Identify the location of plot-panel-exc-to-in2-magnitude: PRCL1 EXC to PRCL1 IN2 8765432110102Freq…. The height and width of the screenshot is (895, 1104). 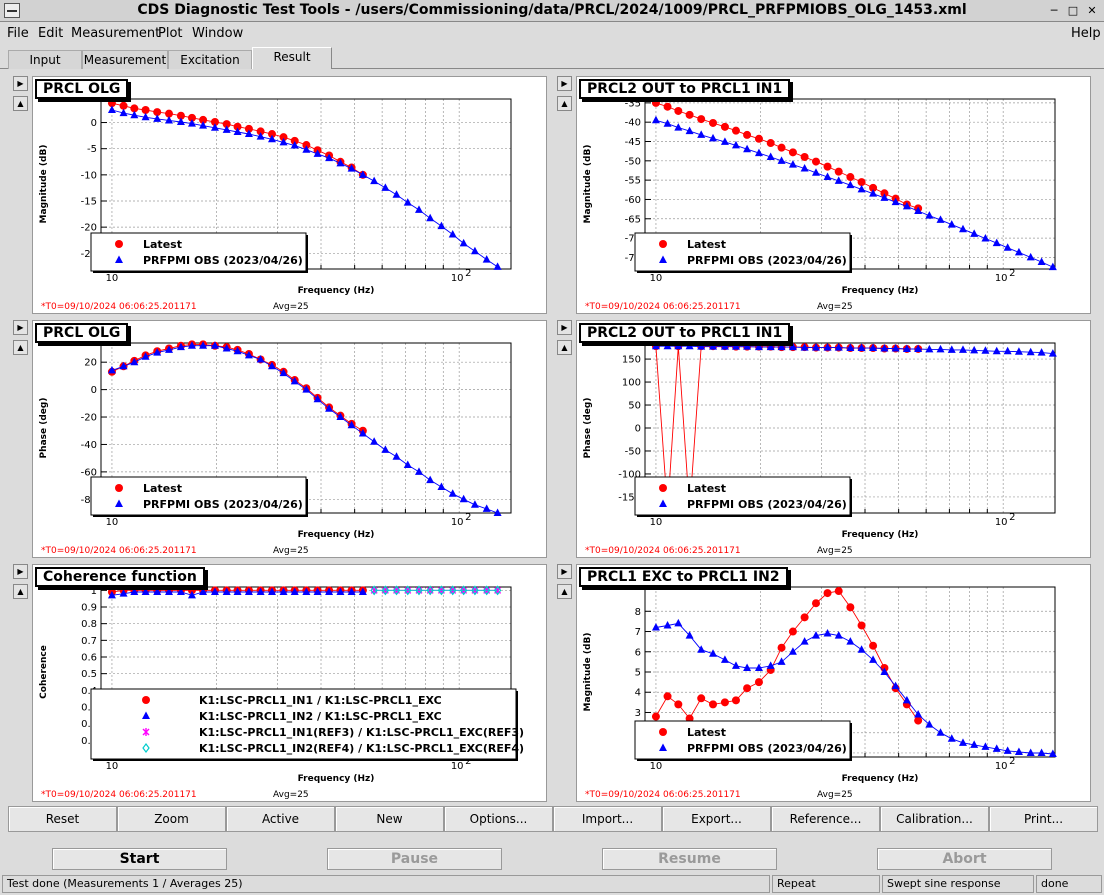
(833, 683).